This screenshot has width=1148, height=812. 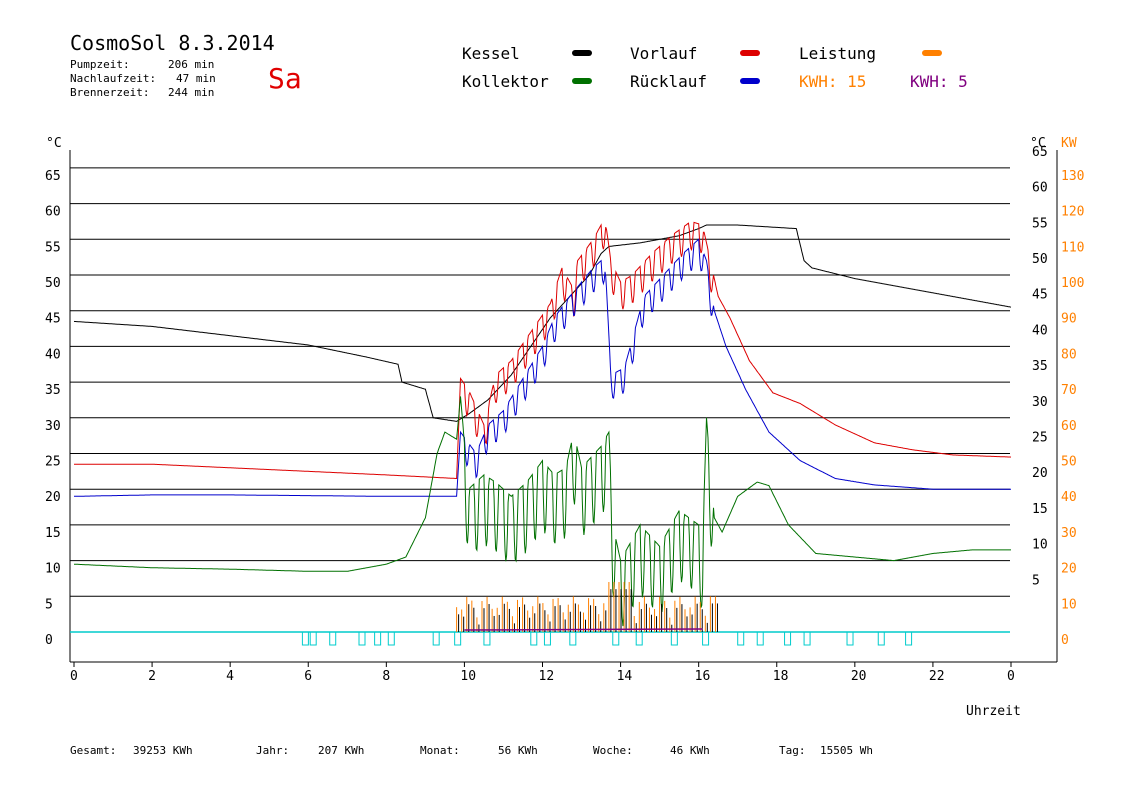 What do you see at coordinates (1040, 545) in the screenshot?
I see `y-tick-right-temp: 10` at bounding box center [1040, 545].